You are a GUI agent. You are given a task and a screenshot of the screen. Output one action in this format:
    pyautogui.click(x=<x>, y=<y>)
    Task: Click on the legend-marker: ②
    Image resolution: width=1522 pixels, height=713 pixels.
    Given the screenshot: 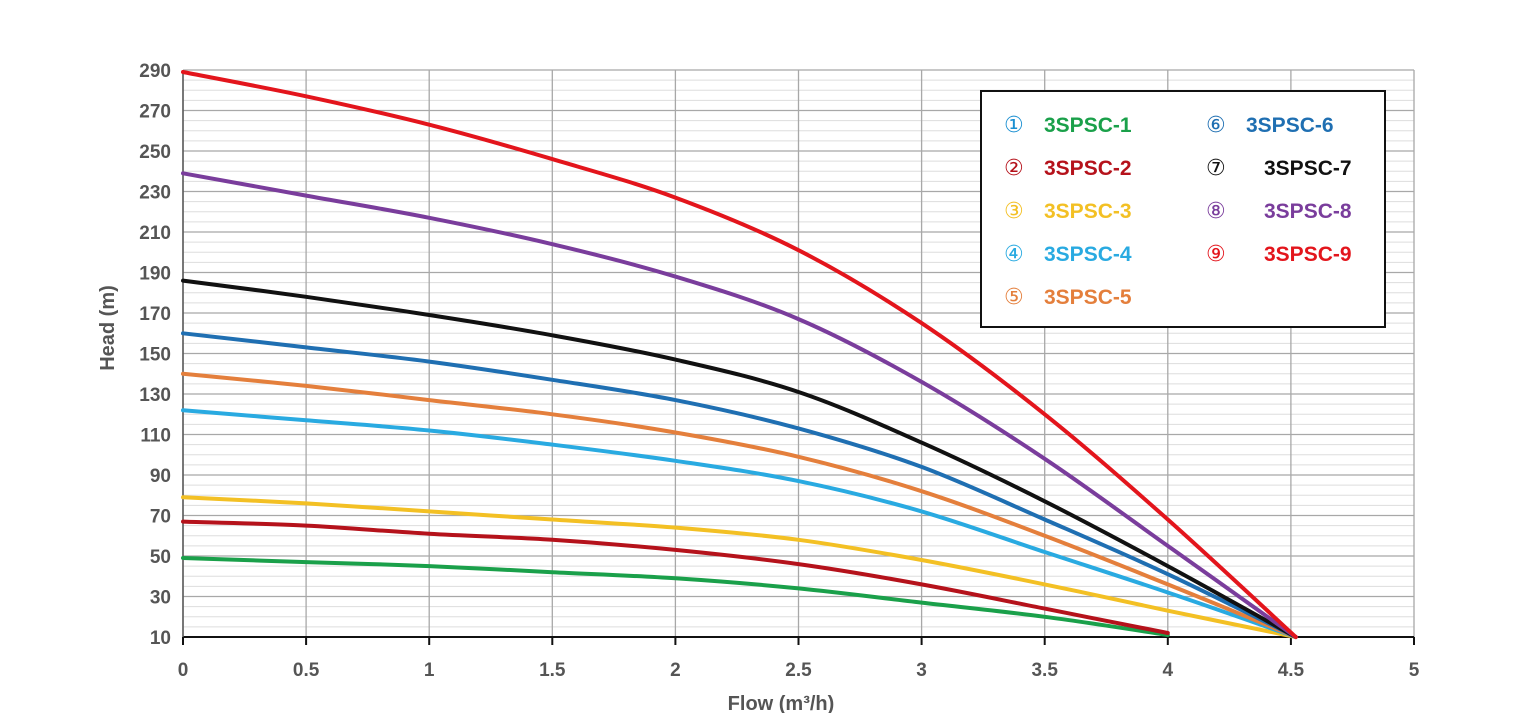 What is the action you would take?
    pyautogui.click(x=1014, y=168)
    